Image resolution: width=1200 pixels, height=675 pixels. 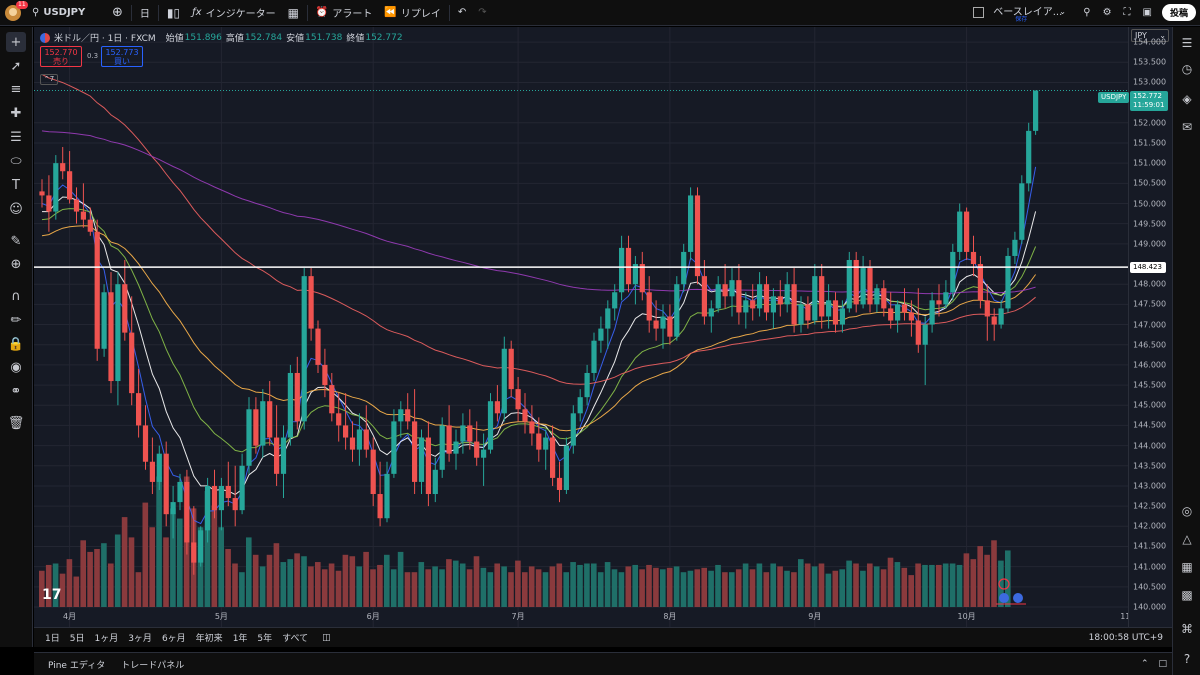 What do you see at coordinates (122, 52) in the screenshot?
I see `buy-price: 152.773` at bounding box center [122, 52].